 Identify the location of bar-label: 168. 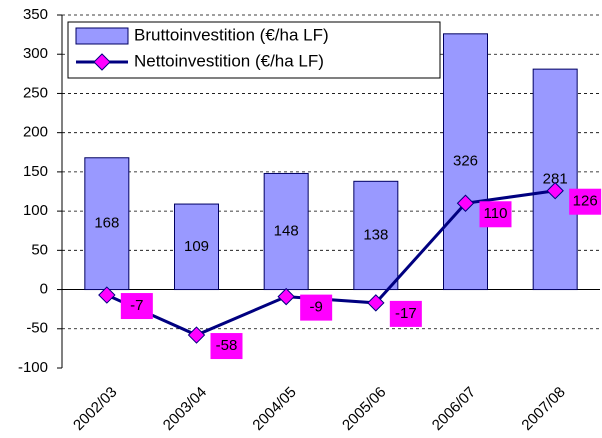
(106, 223).